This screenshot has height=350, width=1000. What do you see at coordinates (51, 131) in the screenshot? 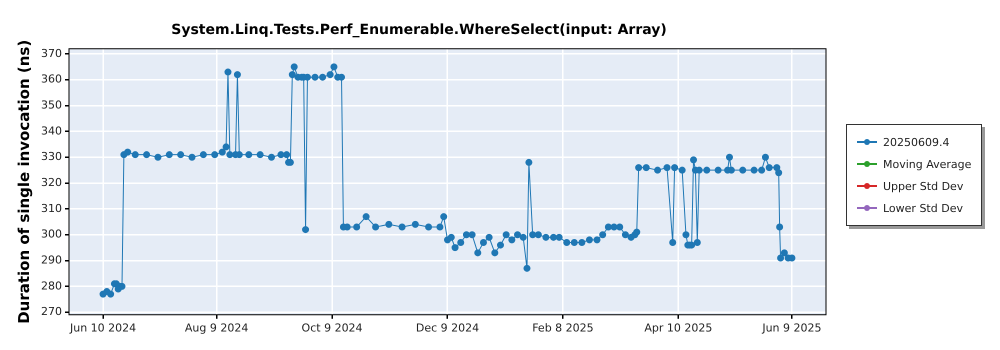
I see `y-tick-label: 340` at bounding box center [51, 131].